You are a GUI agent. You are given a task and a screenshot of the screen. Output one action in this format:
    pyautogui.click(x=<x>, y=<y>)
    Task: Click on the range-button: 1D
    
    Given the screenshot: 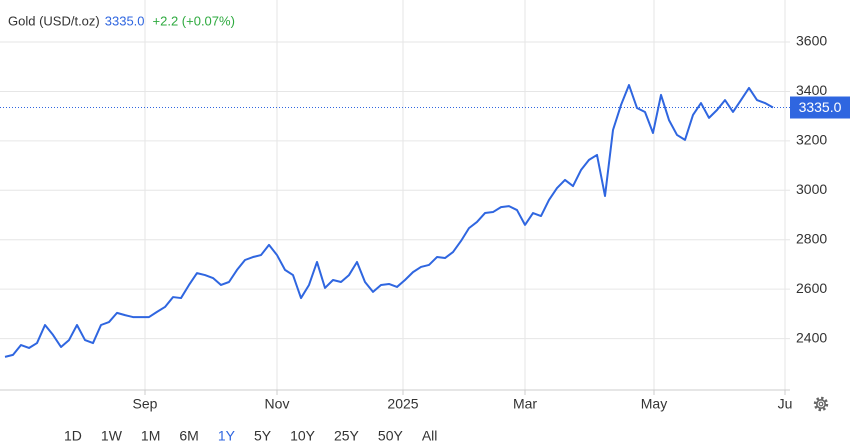 What is the action you would take?
    pyautogui.click(x=73, y=436)
    